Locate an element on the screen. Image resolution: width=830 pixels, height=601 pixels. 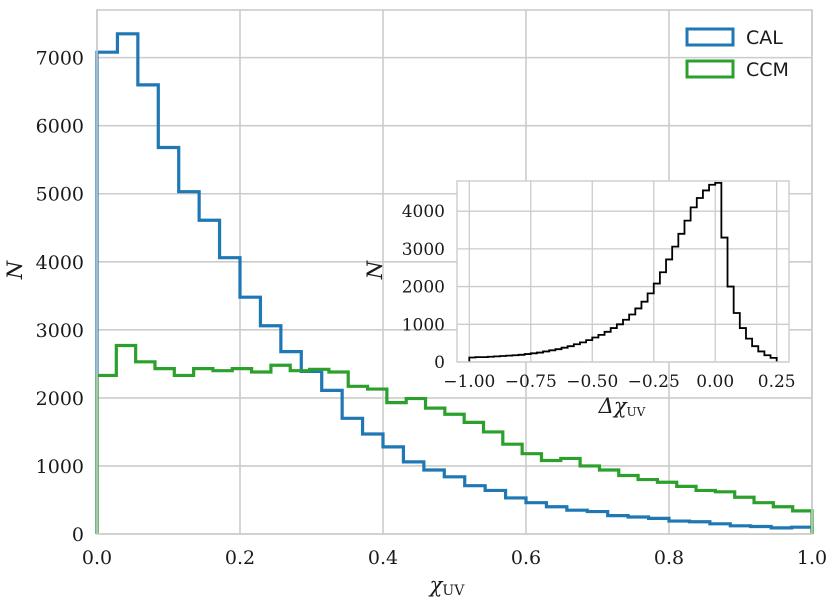
inset-y-axis-label: N is located at coordinates (375, 270).